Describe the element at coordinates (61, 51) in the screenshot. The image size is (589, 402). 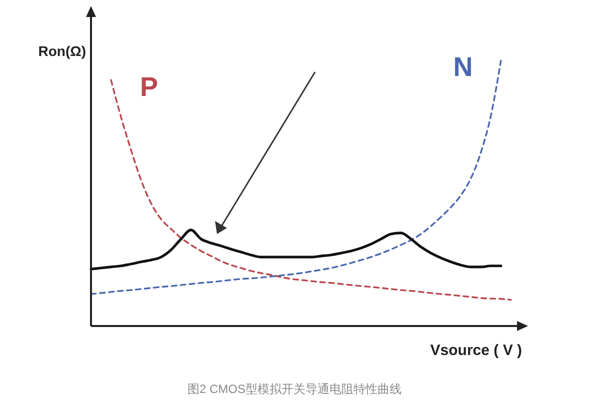
I see `y-axis-title: Ron(Ω)` at that location.